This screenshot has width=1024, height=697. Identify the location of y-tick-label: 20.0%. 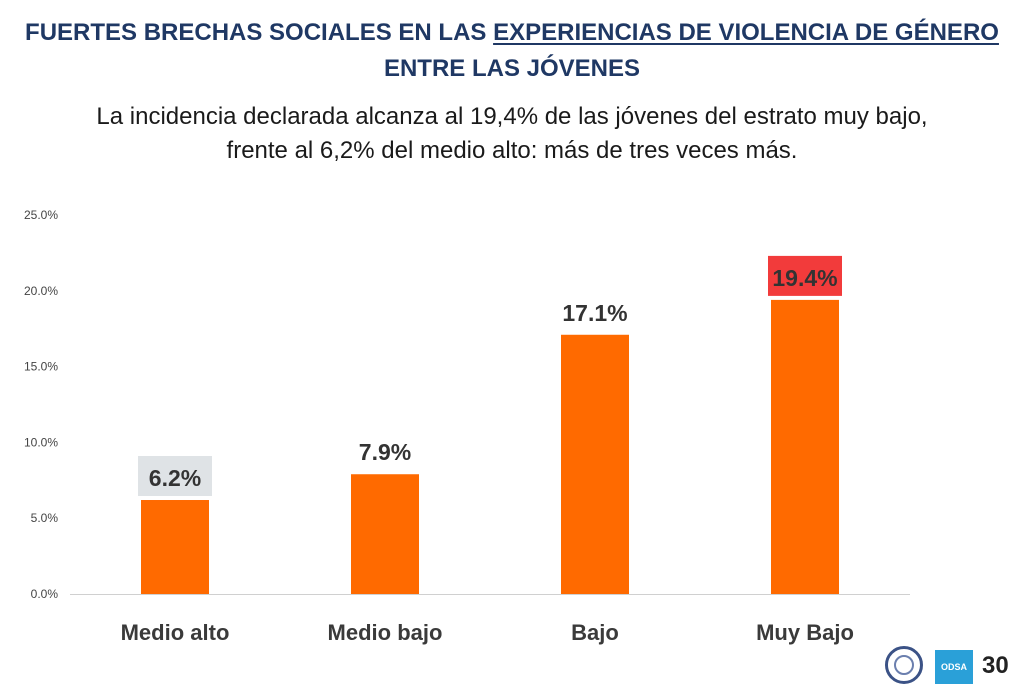
(41, 291).